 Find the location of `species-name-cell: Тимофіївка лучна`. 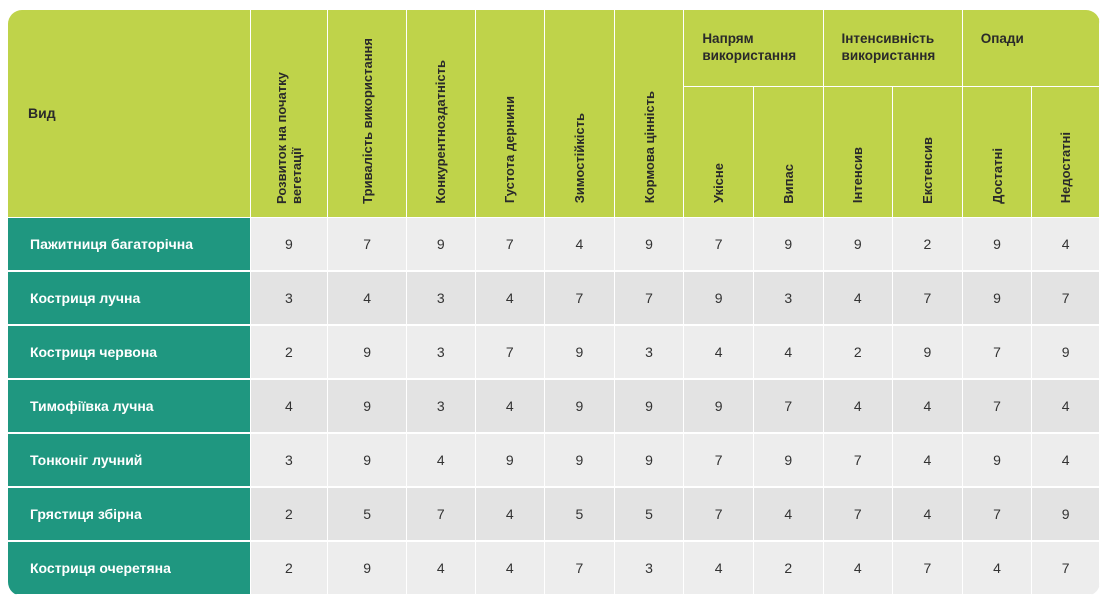

species-name-cell: Тимофіївка лучна is located at coordinates (129, 406).